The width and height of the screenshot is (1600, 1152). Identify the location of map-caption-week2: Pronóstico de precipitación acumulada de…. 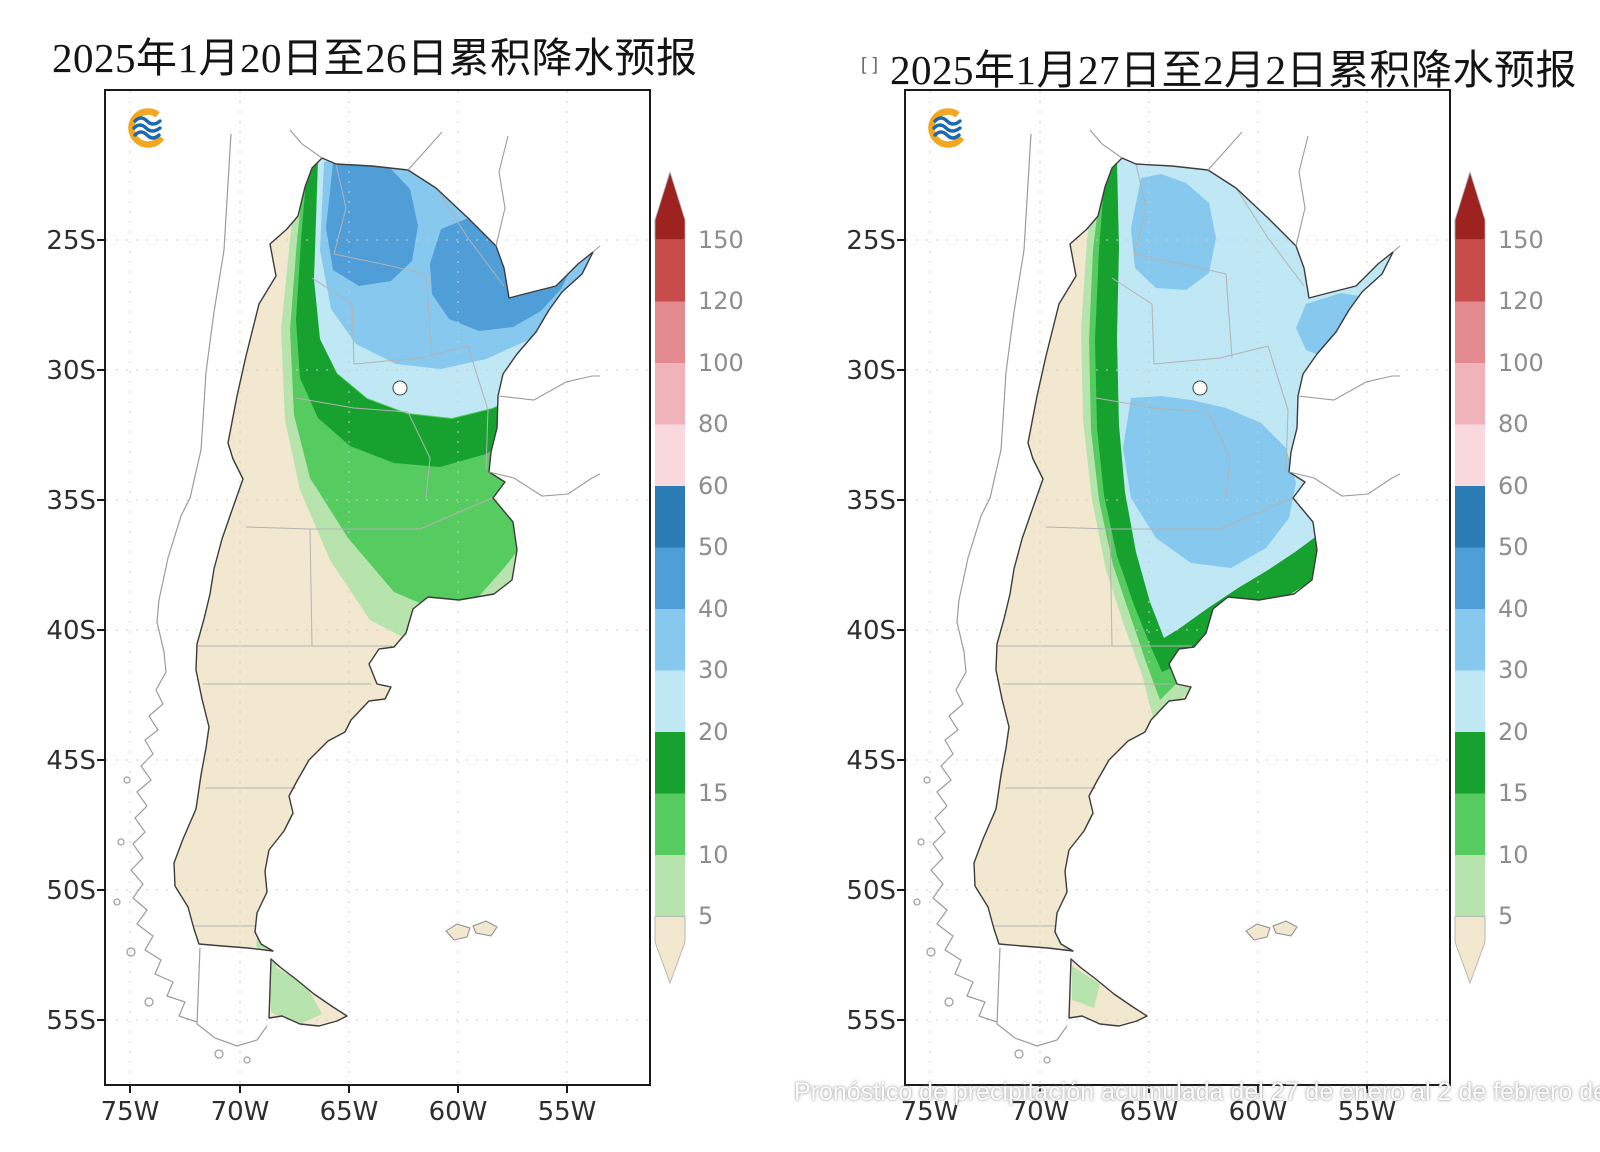
(1197, 1092).